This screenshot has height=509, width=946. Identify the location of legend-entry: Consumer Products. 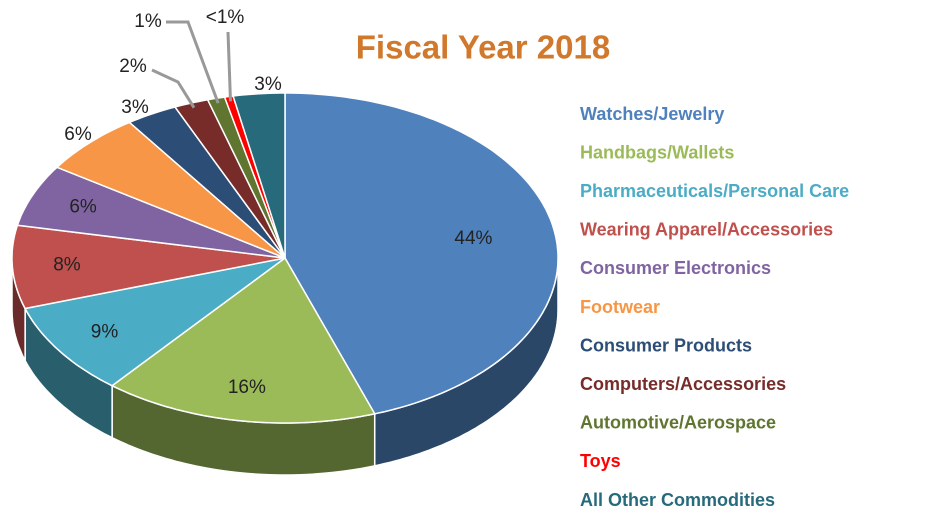
(666, 345).